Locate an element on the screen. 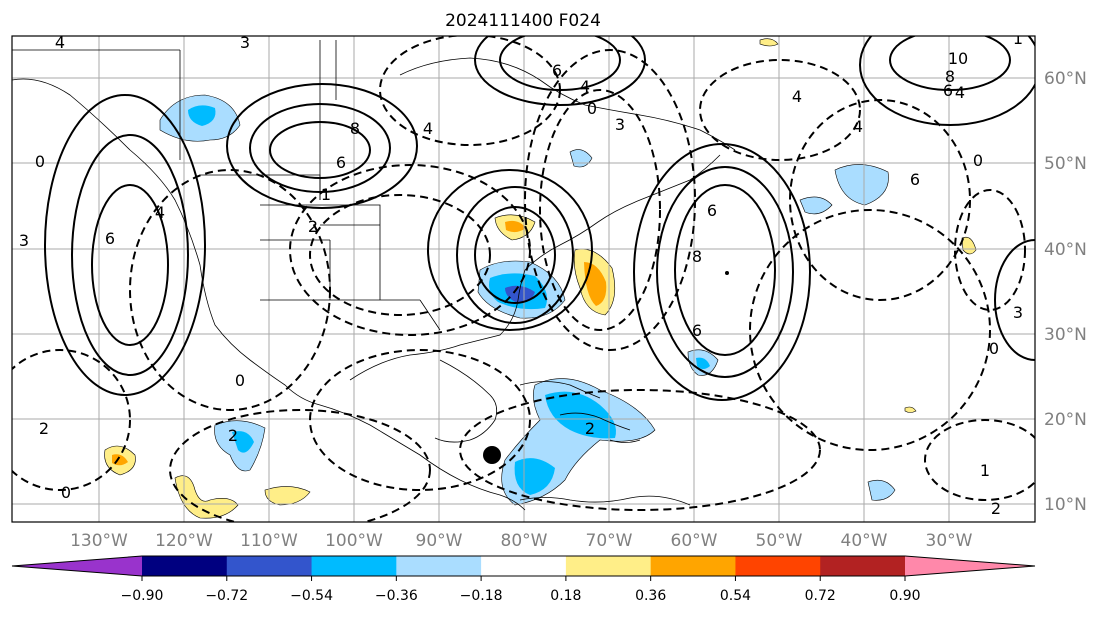 The height and width of the screenshot is (619, 1105). figure-title: 2024111400 F024 is located at coordinates (523, 21).